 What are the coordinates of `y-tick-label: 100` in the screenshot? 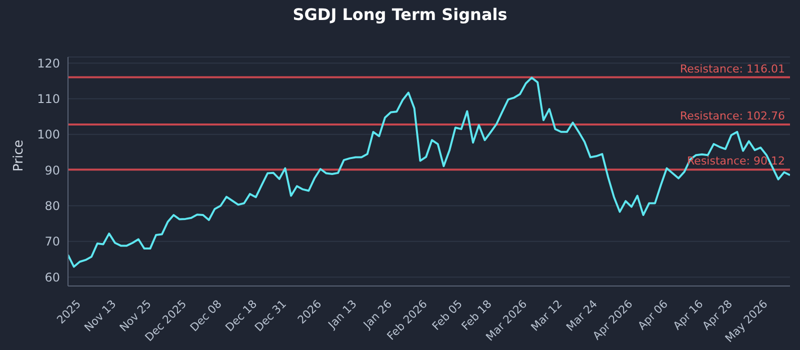 It's located at (48, 135).